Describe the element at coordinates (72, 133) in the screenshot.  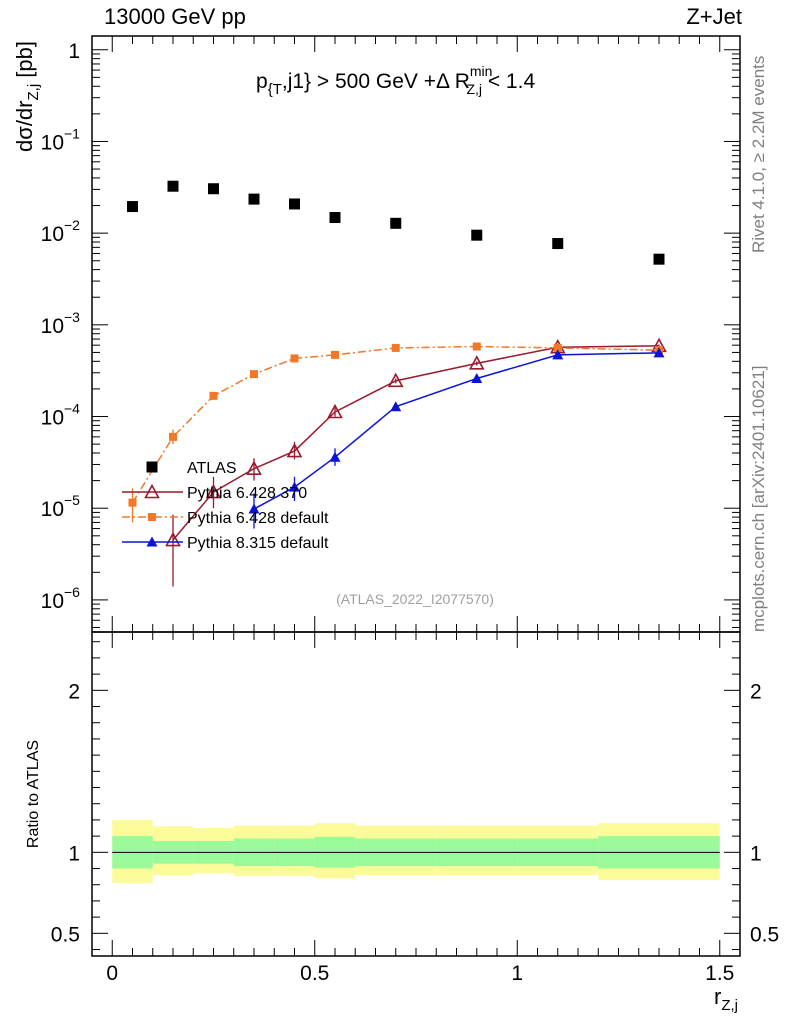
I see `y-tick-exponent: −1` at that location.